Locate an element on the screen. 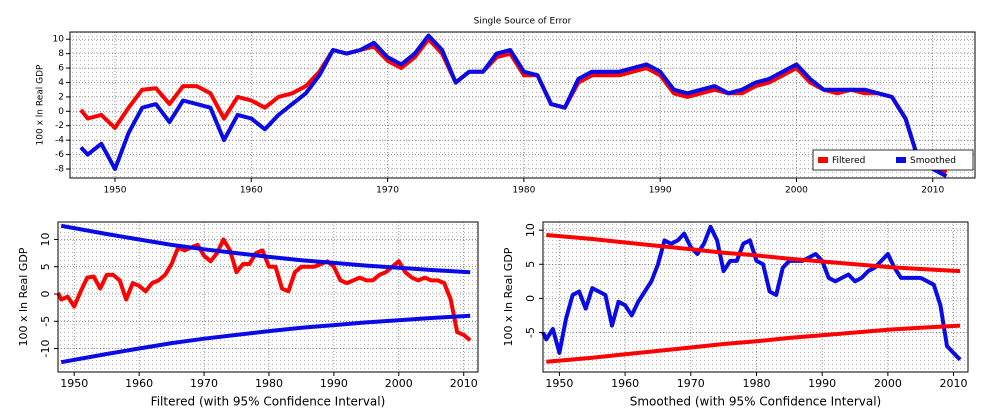 This screenshot has width=994, height=412. y-tick-label: -10 is located at coordinates (45, 349).